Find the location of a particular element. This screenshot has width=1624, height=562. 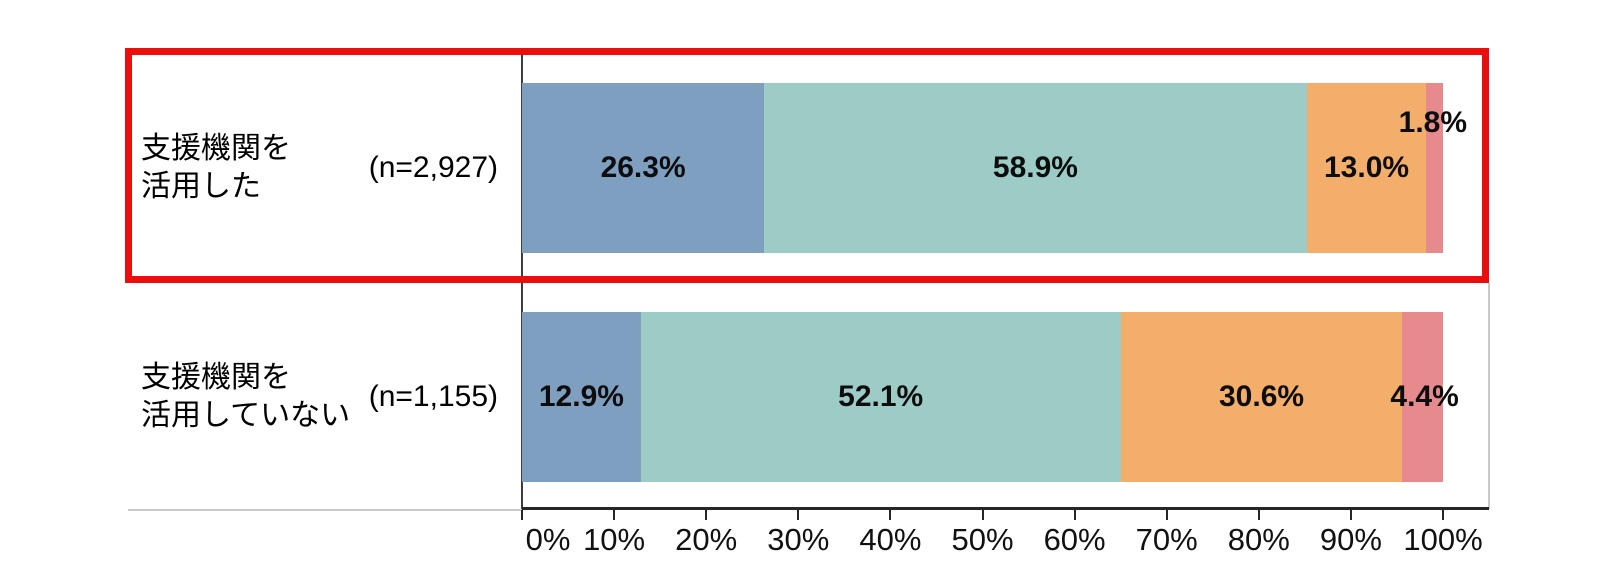

x-axis-tick-label: 90% is located at coordinates (1350, 539).